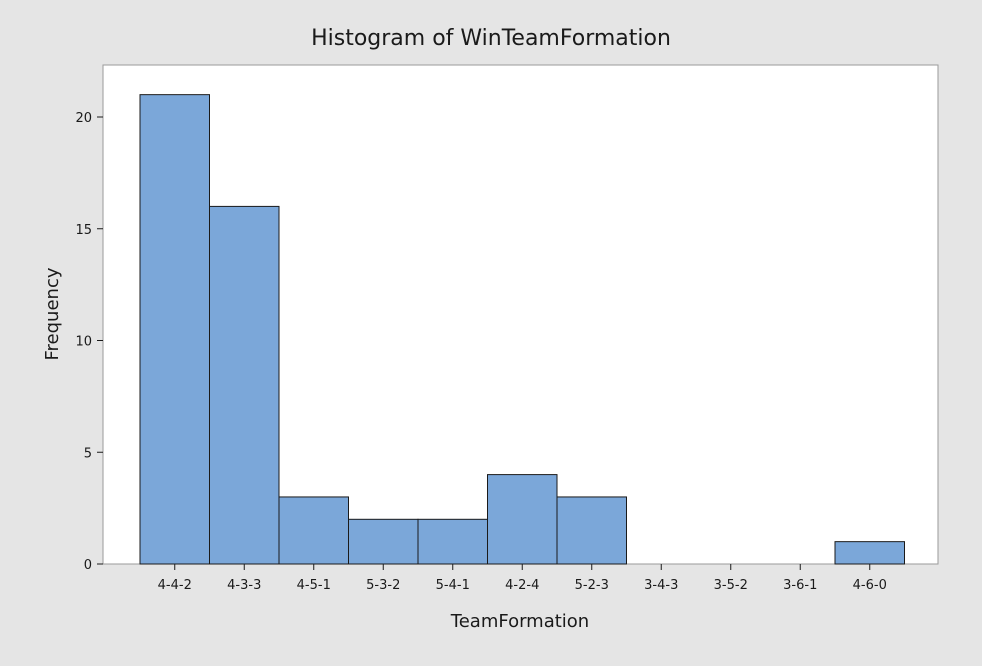  Describe the element at coordinates (491, 38) in the screenshot. I see `chart-title: Histogram of WinTeamFormation` at that location.